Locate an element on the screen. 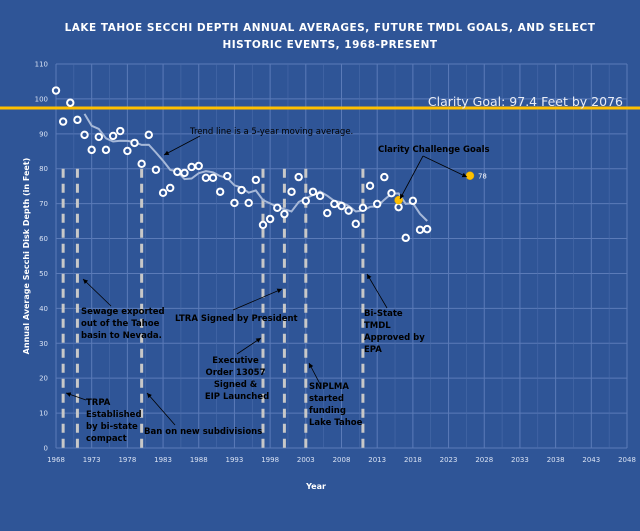  data-point-2007 is located at coordinates (334, 204).